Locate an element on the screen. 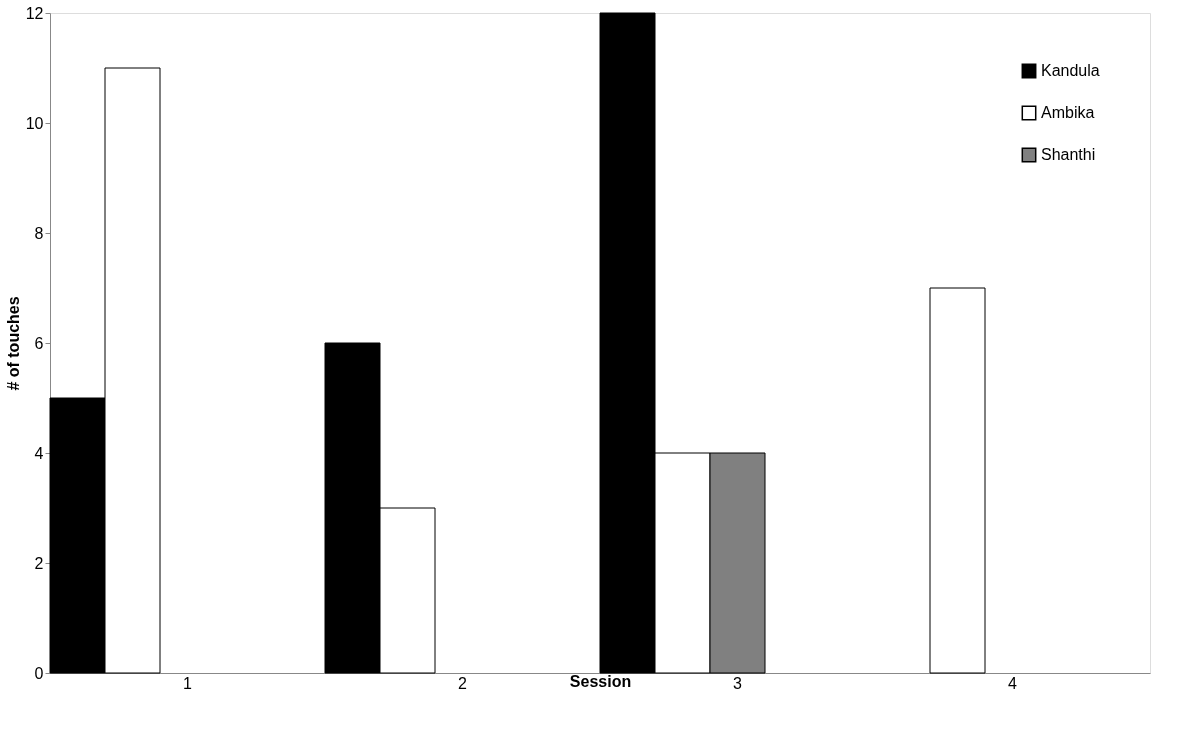 The width and height of the screenshot is (1196, 730). y-tick-label: 10 is located at coordinates (34, 123).